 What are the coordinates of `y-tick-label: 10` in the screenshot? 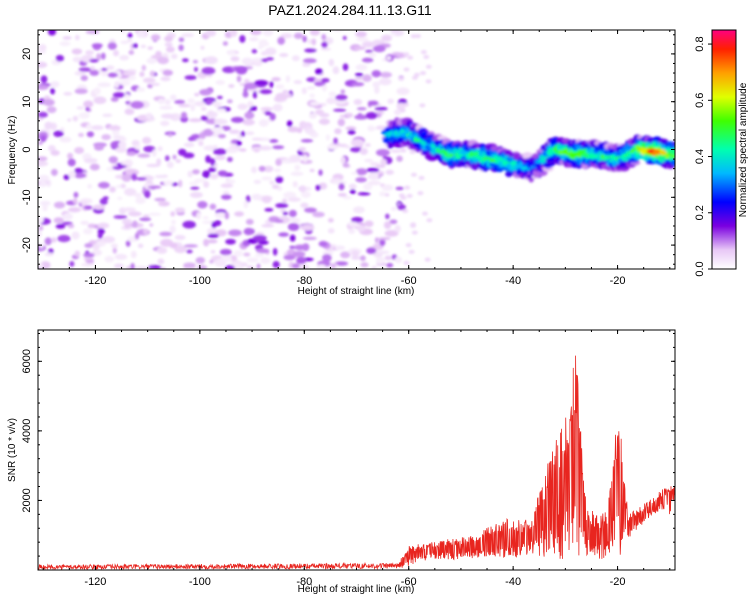 It's located at (27, 102).